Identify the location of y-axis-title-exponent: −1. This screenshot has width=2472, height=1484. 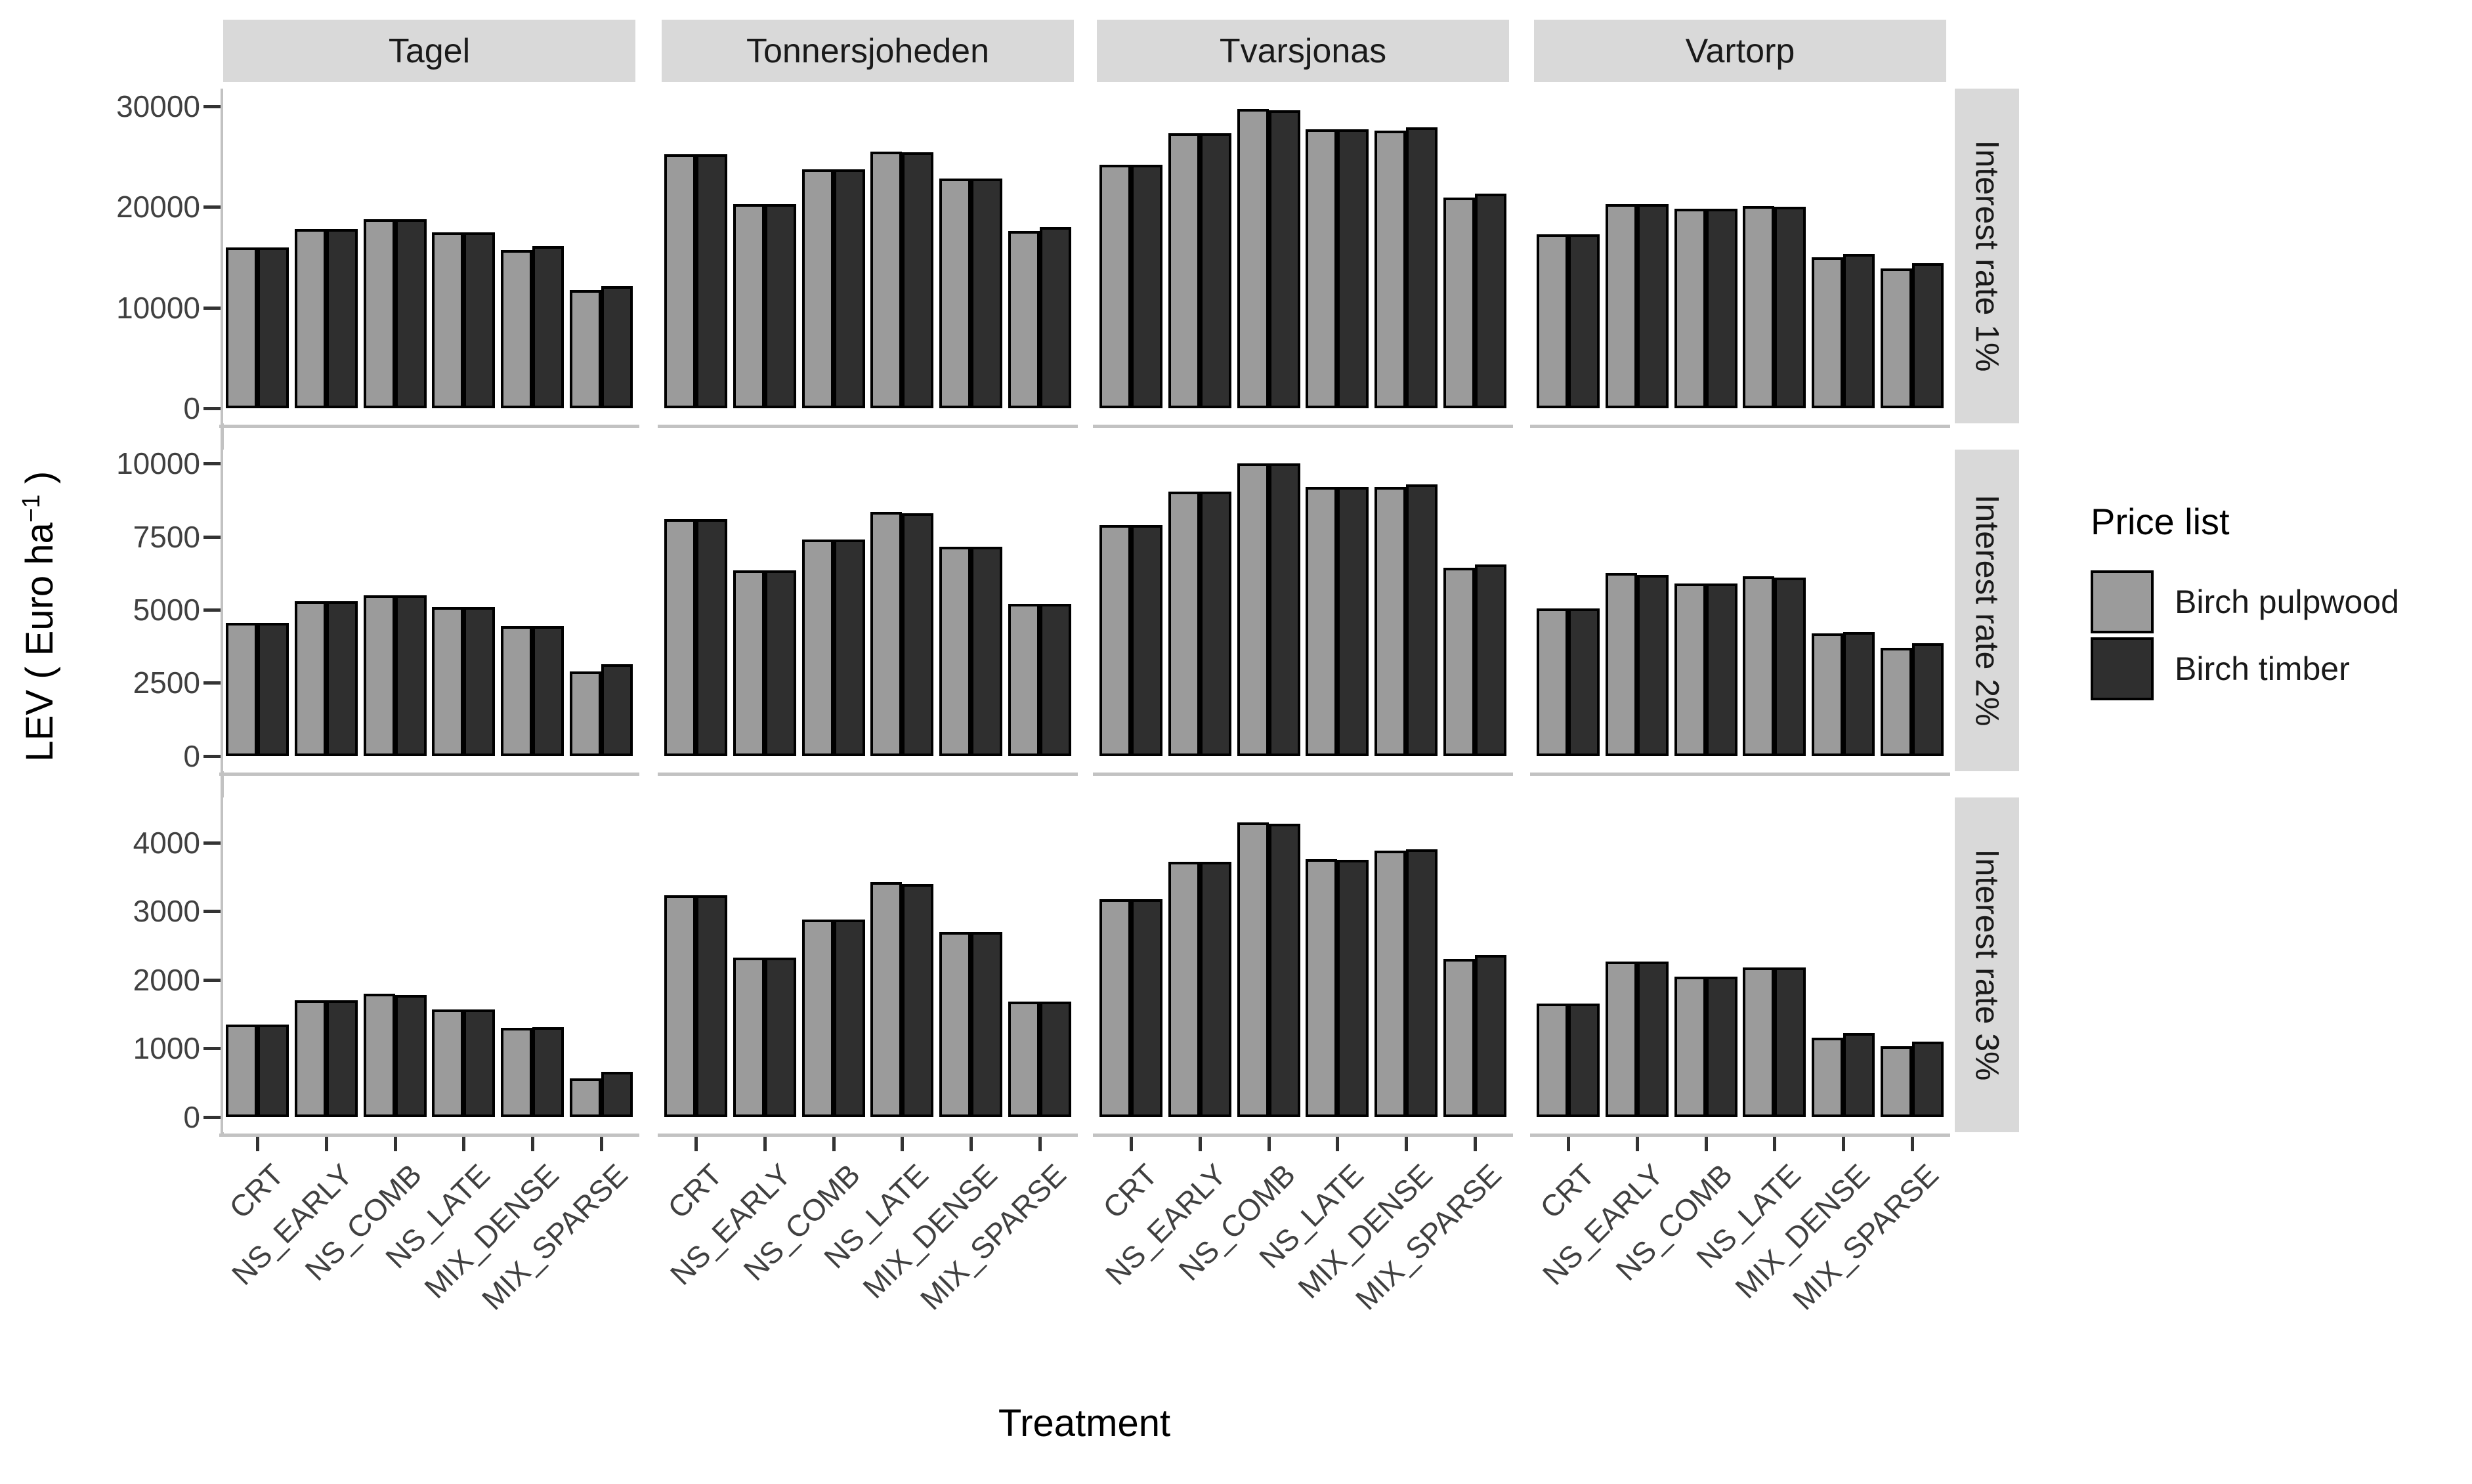
(30, 509).